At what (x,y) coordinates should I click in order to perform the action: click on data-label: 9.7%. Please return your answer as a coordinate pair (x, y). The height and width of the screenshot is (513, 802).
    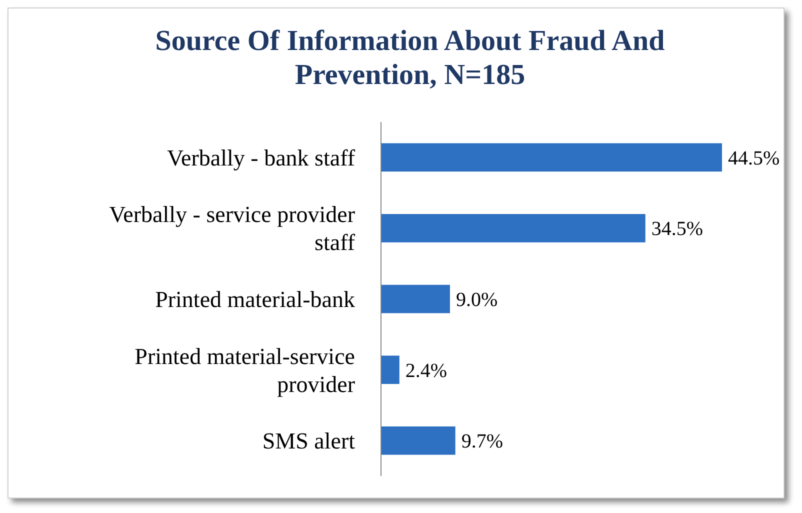
    Looking at the image, I should click on (482, 441).